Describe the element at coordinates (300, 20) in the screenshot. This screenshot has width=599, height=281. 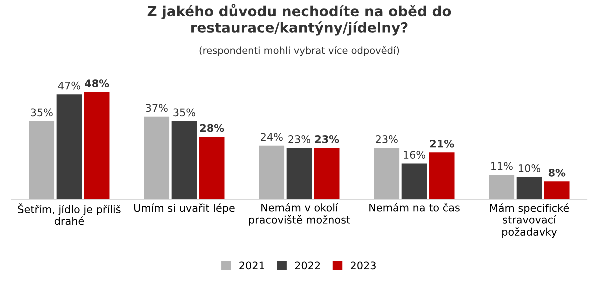
I see `chart-title: Z jakého důvodu nechodíte na oběd do restaurace/kantýny/jídelny?` at that location.